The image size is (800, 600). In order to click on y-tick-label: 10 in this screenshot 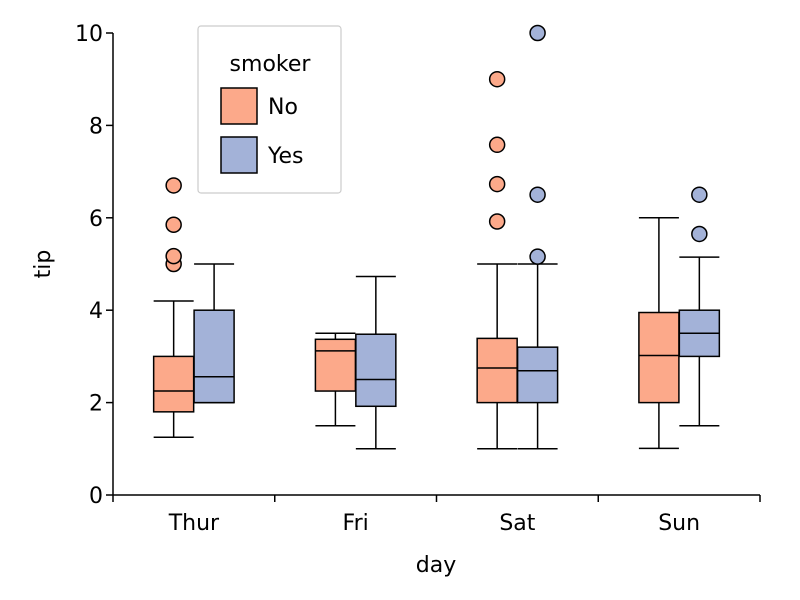, I will do `click(89, 34)`.